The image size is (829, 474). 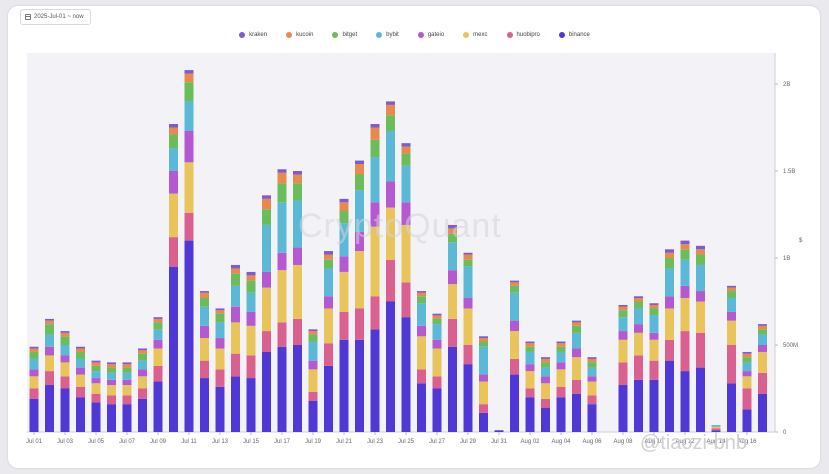 I want to click on x-tick-label: Jul 09, so click(x=158, y=442).